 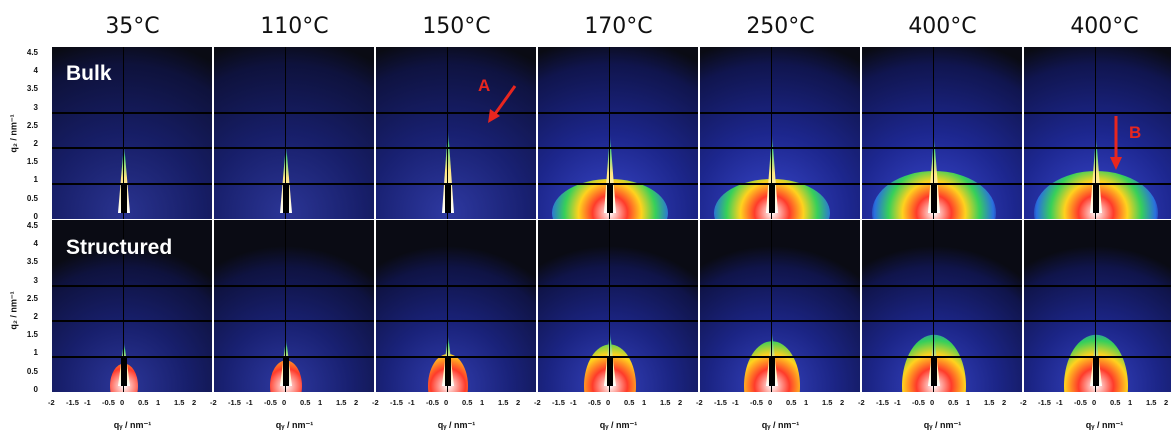 I want to click on arrow-a, so click(x=505, y=100).